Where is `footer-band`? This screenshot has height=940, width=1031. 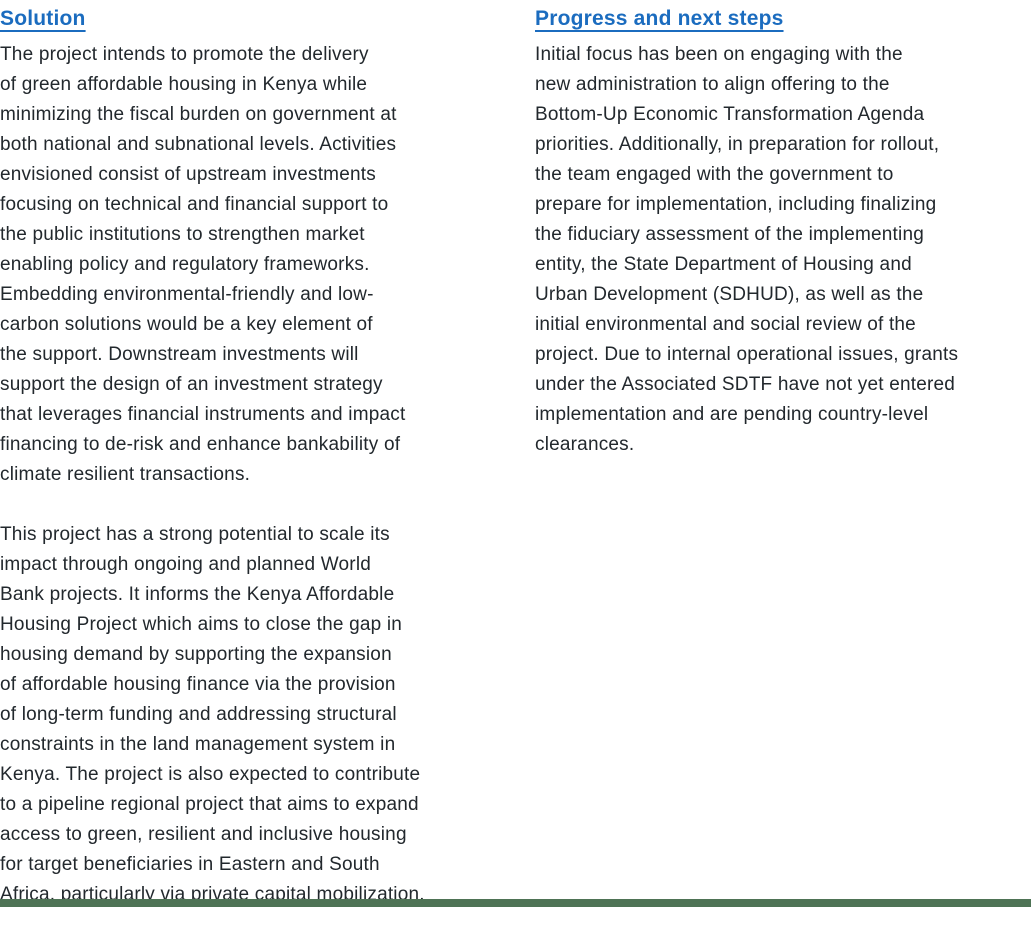 footer-band is located at coordinates (515, 903).